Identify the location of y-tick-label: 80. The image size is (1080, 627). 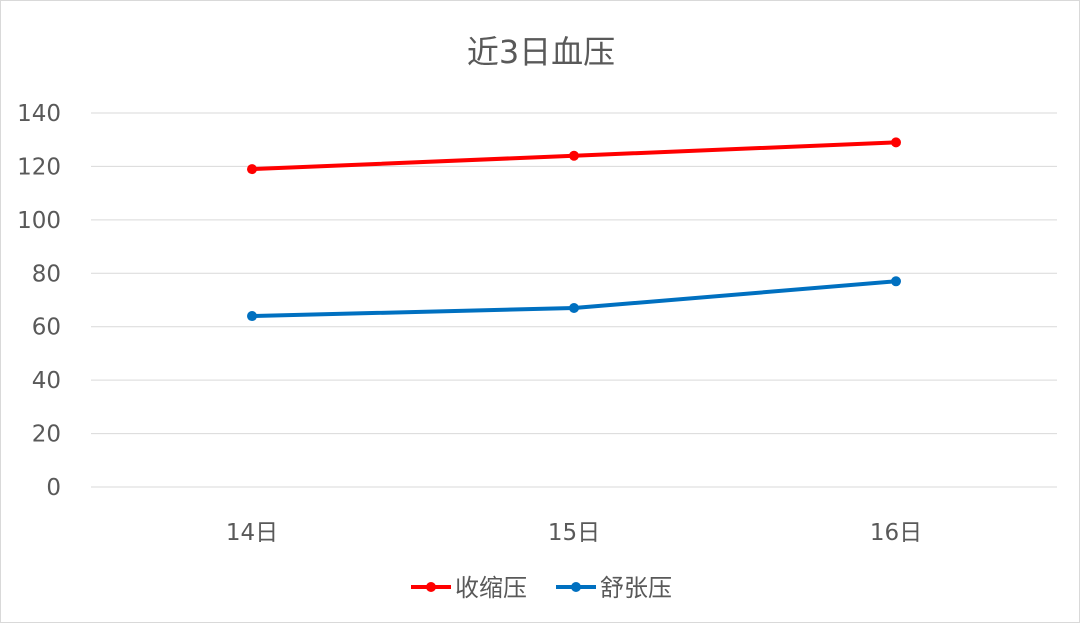
(46, 274).